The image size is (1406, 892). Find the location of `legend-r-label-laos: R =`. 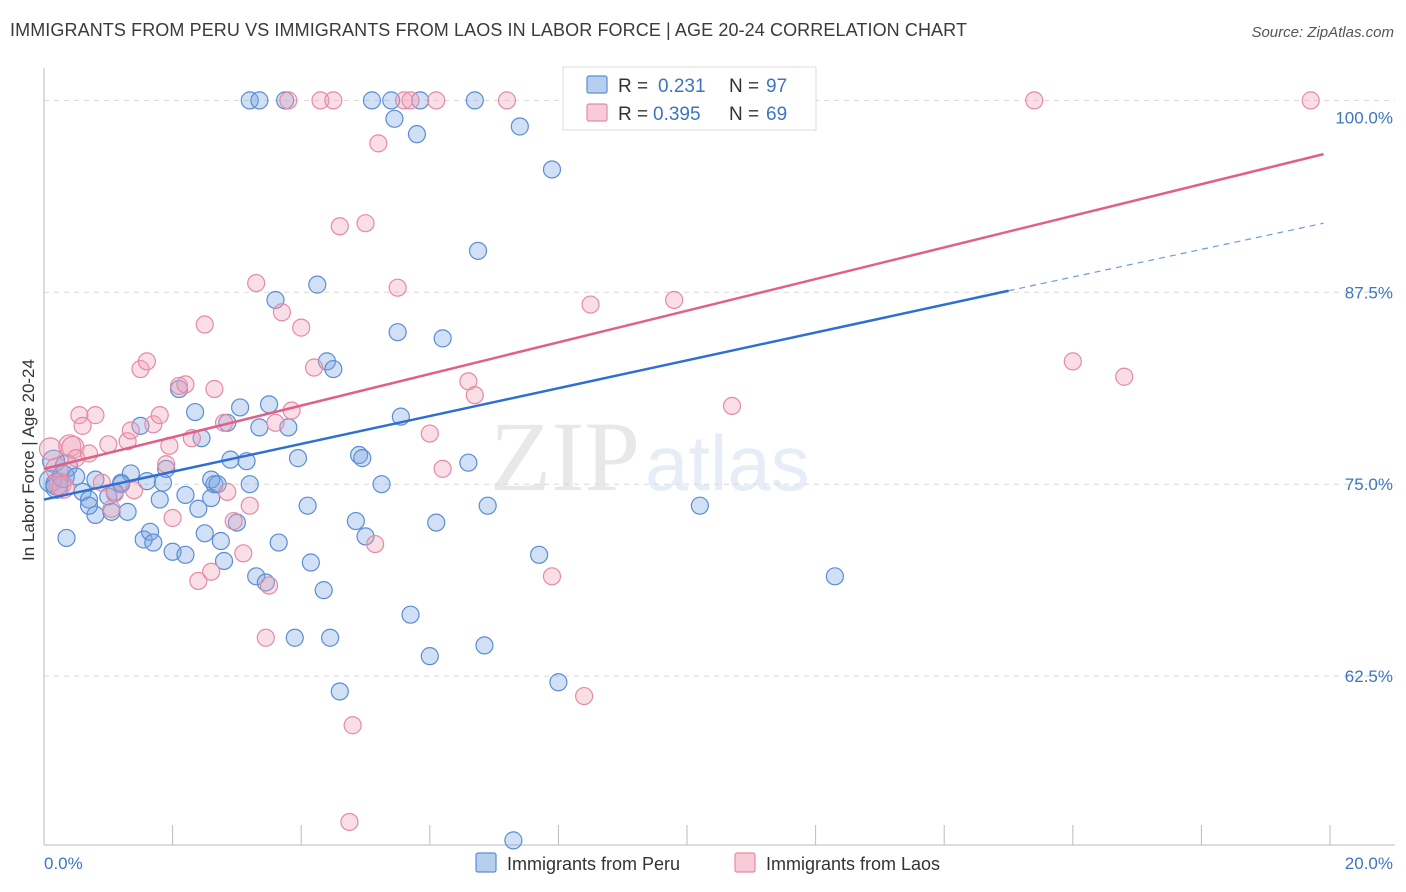

legend-r-label-laos: R = is located at coordinates (633, 114).